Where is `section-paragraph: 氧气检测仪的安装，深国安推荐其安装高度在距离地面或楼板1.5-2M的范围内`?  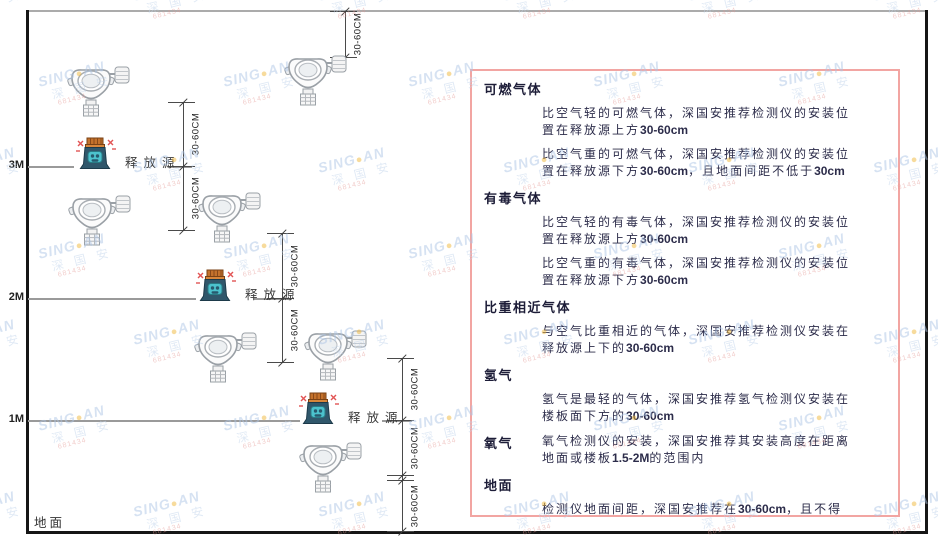 section-paragraph: 氧气检测仪的安装，深国安推荐其安装高度在距离地面或楼板1.5-2M的范围内 is located at coordinates (702, 450).